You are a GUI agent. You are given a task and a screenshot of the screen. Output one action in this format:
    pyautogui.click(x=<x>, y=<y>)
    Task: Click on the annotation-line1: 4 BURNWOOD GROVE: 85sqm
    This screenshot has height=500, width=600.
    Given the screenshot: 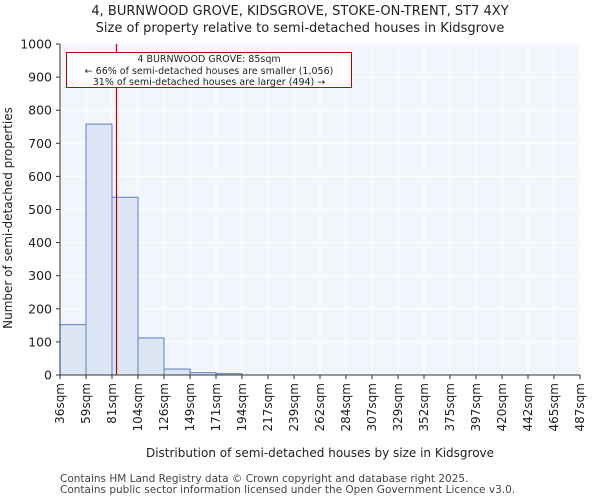 What is the action you would take?
    pyautogui.click(x=209, y=59)
    